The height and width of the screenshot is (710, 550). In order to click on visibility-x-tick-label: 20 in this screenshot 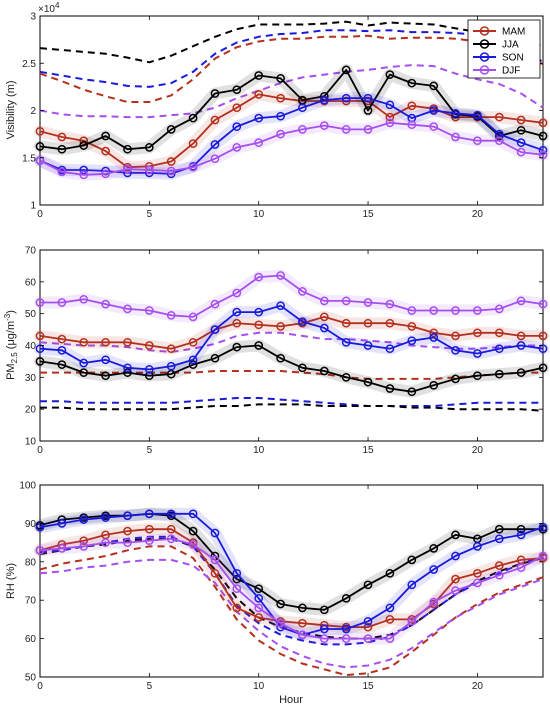, I will do `click(478, 214)`.